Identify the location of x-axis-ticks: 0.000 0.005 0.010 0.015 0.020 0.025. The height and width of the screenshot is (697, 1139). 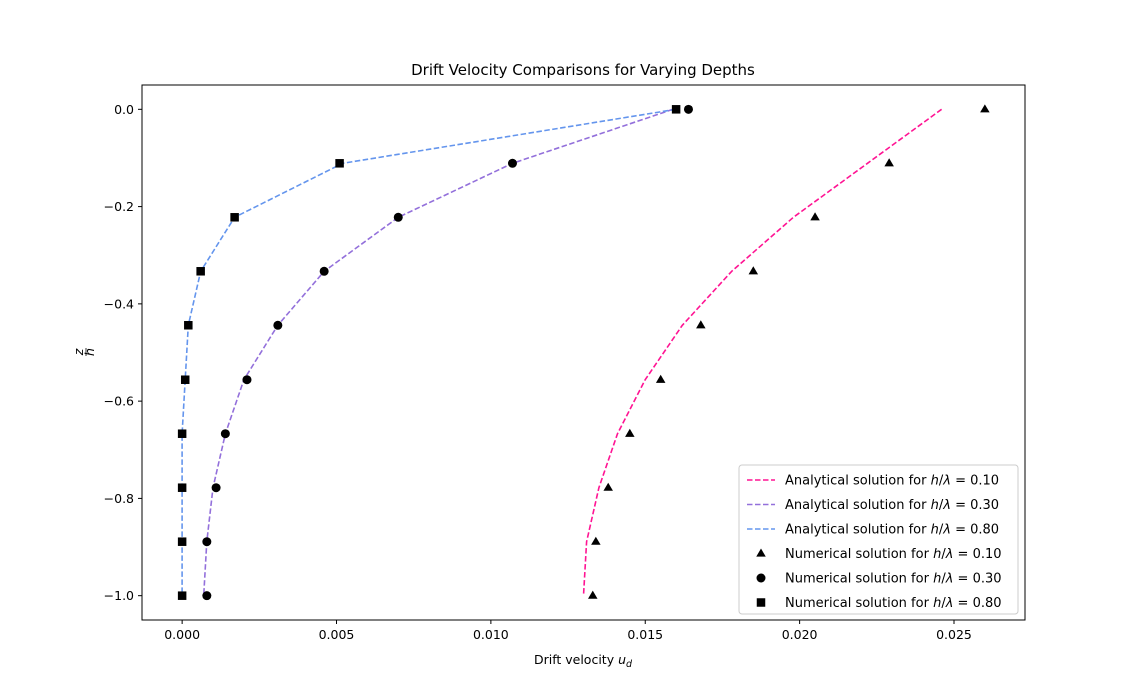
(568, 631).